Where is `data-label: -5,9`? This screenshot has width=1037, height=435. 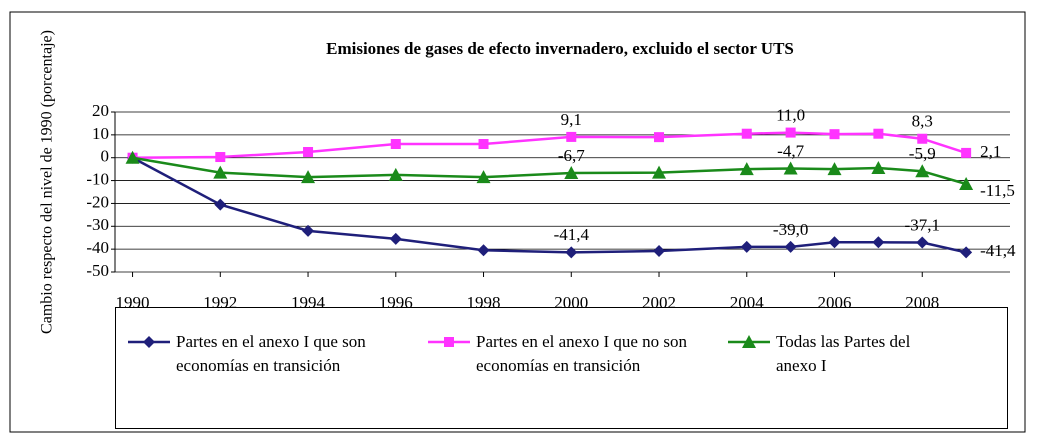
data-label: -5,9 is located at coordinates (922, 153).